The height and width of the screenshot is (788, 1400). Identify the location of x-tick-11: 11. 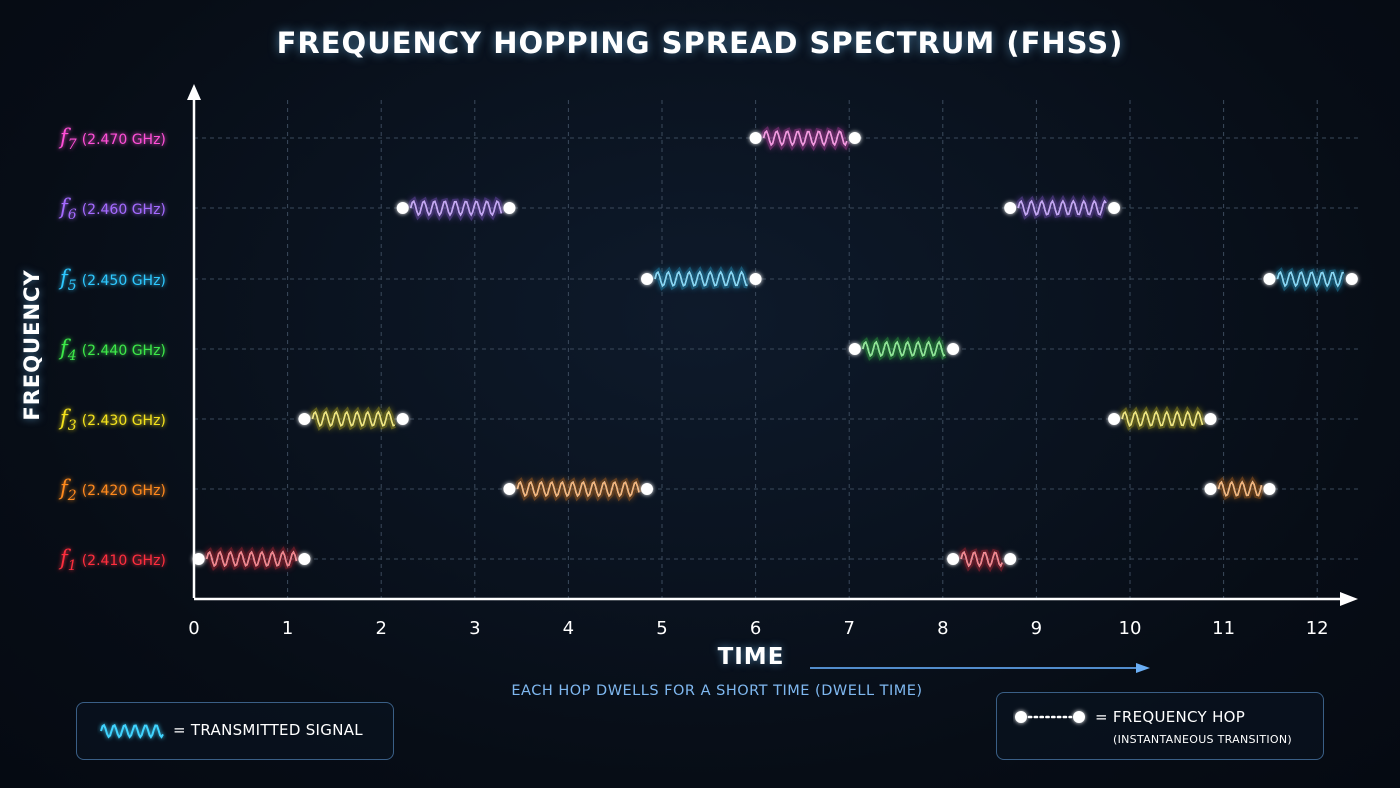
(1223, 628).